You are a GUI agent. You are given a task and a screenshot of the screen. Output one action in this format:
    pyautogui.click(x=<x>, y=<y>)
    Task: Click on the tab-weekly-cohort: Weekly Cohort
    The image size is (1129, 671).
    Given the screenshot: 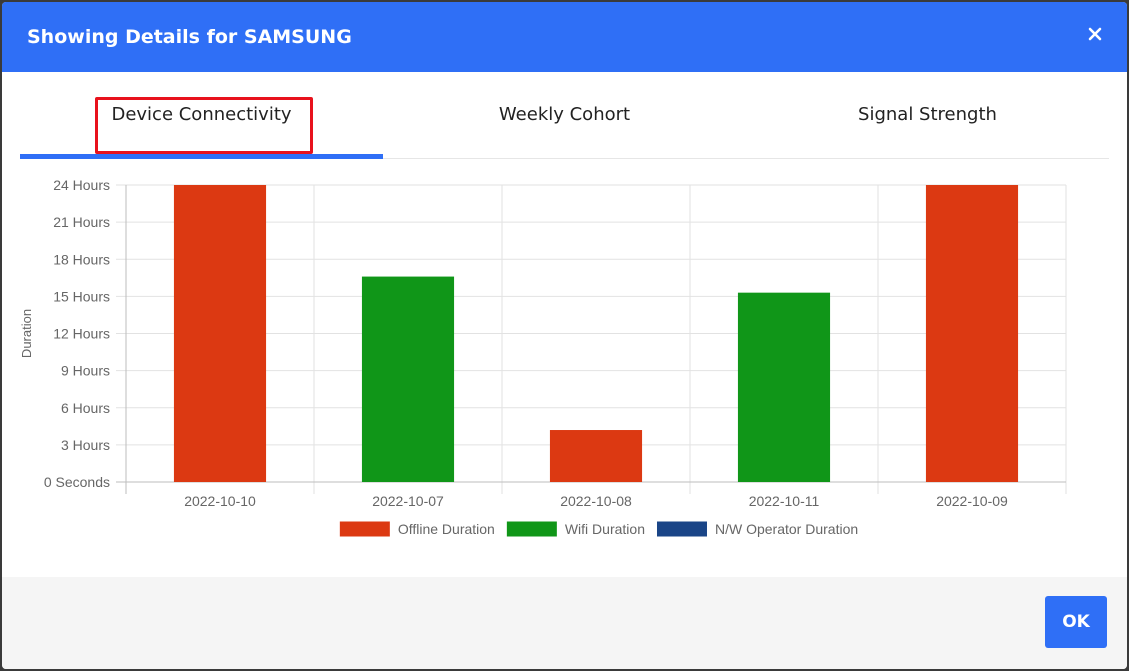 What is the action you would take?
    pyautogui.click(x=564, y=114)
    